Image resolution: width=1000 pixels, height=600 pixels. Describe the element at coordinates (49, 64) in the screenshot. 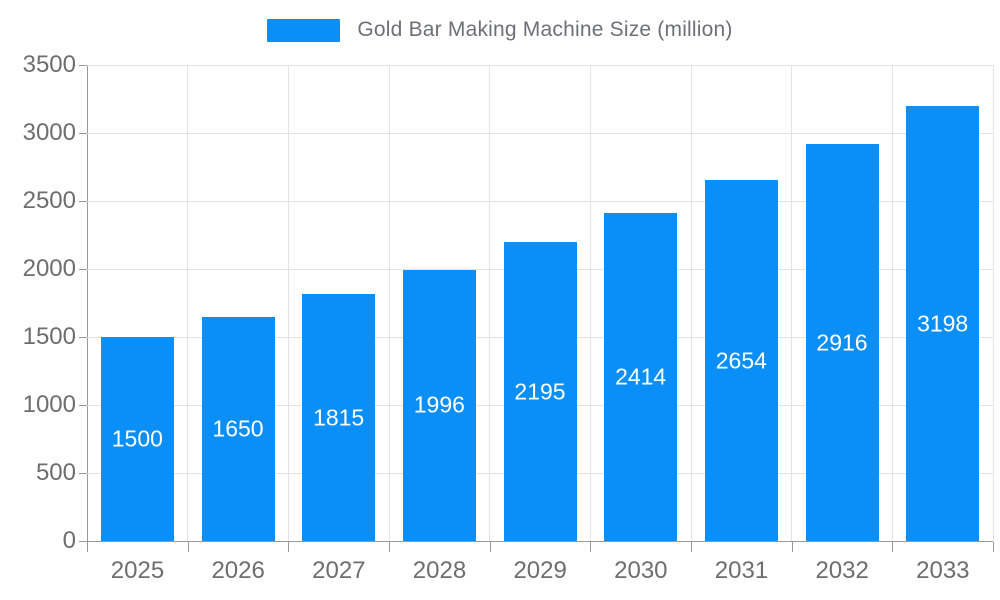

I see `y-axis-label: 3500` at that location.